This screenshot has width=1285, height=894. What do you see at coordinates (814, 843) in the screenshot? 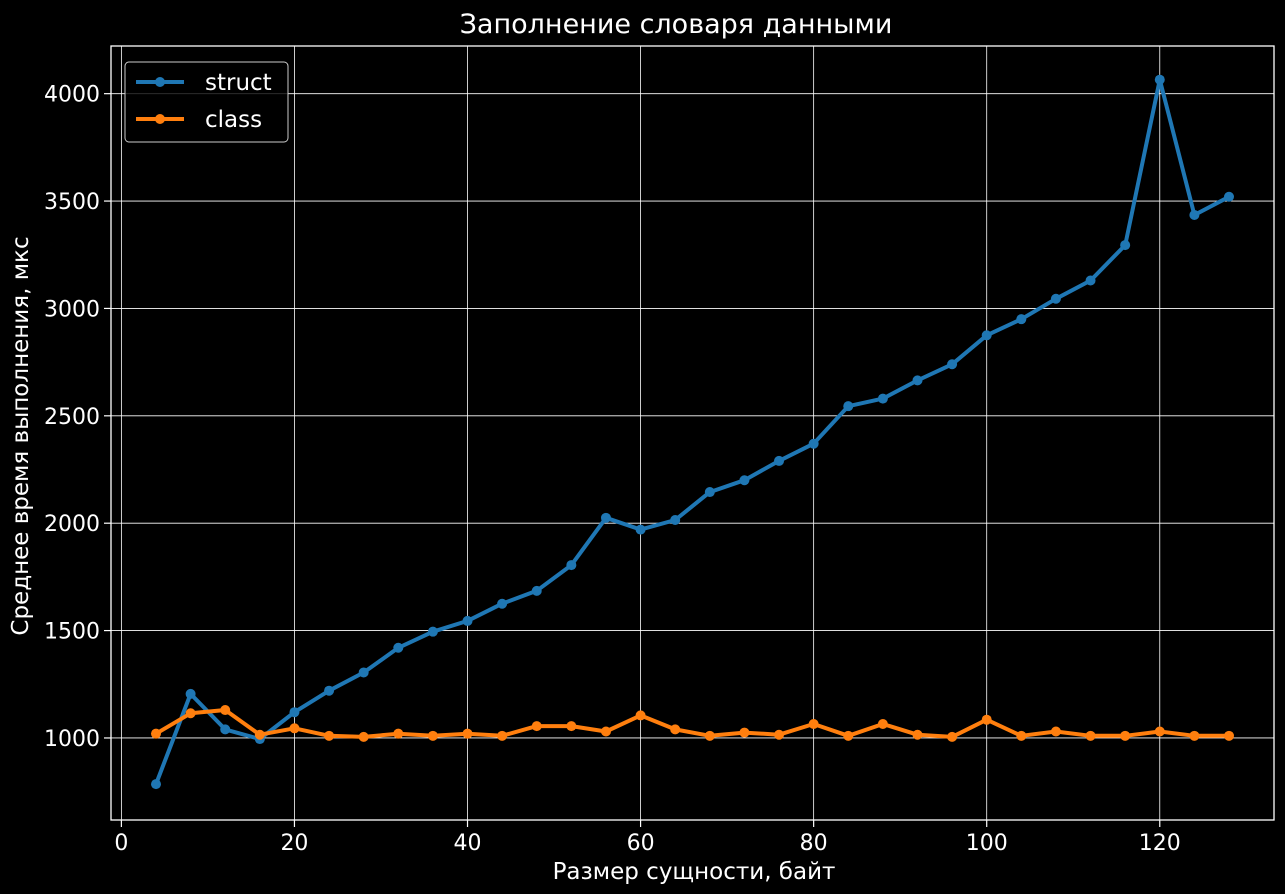
I see `x-tick-label: 80` at bounding box center [814, 843].